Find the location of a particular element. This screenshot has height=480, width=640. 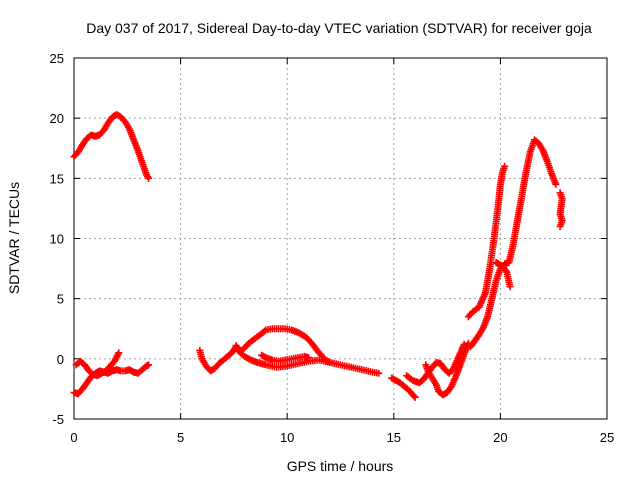

x-tick-label: 10 is located at coordinates (287, 437).